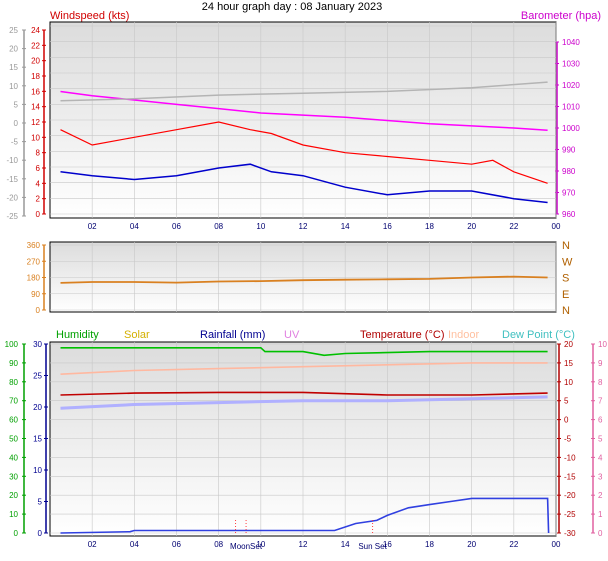 The width and height of the screenshot is (608, 561). Describe the element at coordinates (600, 533) in the screenshot. I see `uv-tick-label: 0` at that location.